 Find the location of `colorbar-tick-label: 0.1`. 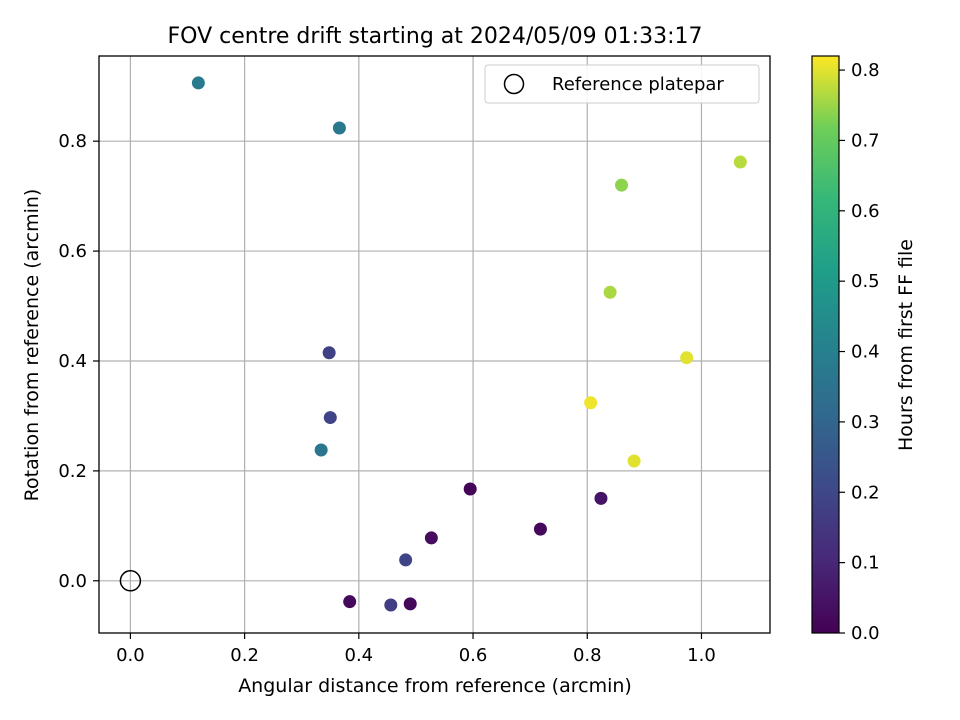

colorbar-tick-label: 0.1 is located at coordinates (865, 563).